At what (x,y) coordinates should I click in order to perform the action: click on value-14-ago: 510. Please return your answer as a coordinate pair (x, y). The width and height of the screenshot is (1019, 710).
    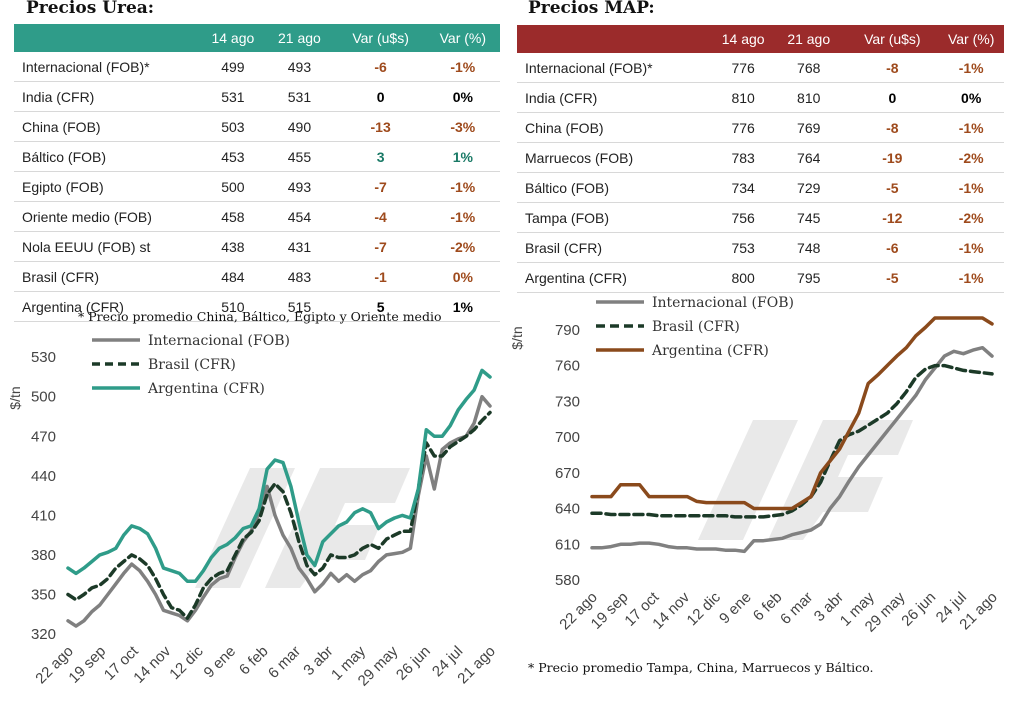
    Looking at the image, I should click on (233, 306).